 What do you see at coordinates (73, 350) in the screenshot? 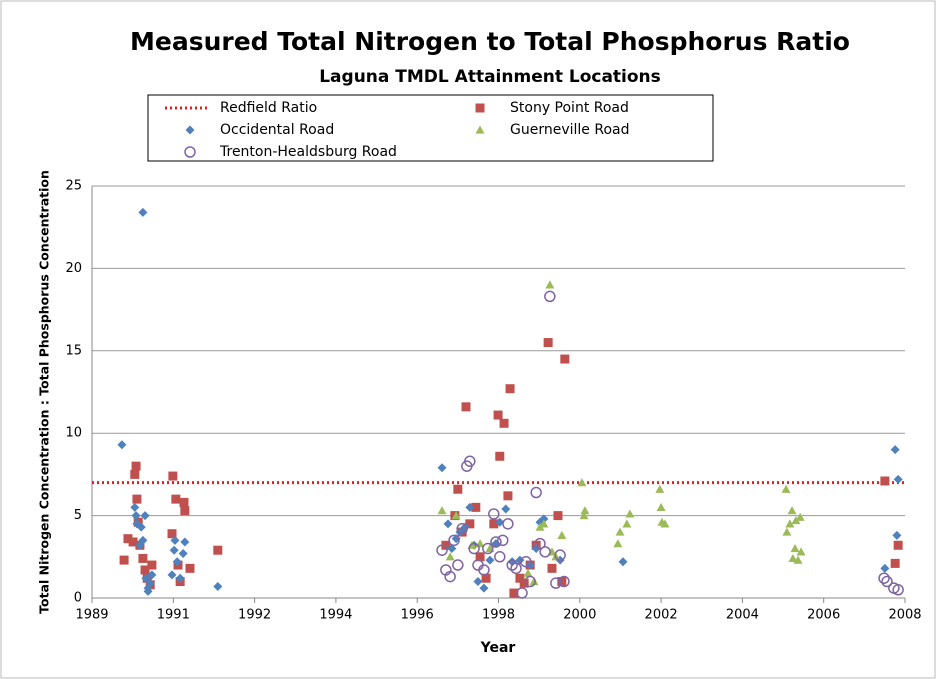
I see `y-tick-label: 15` at bounding box center [73, 350].